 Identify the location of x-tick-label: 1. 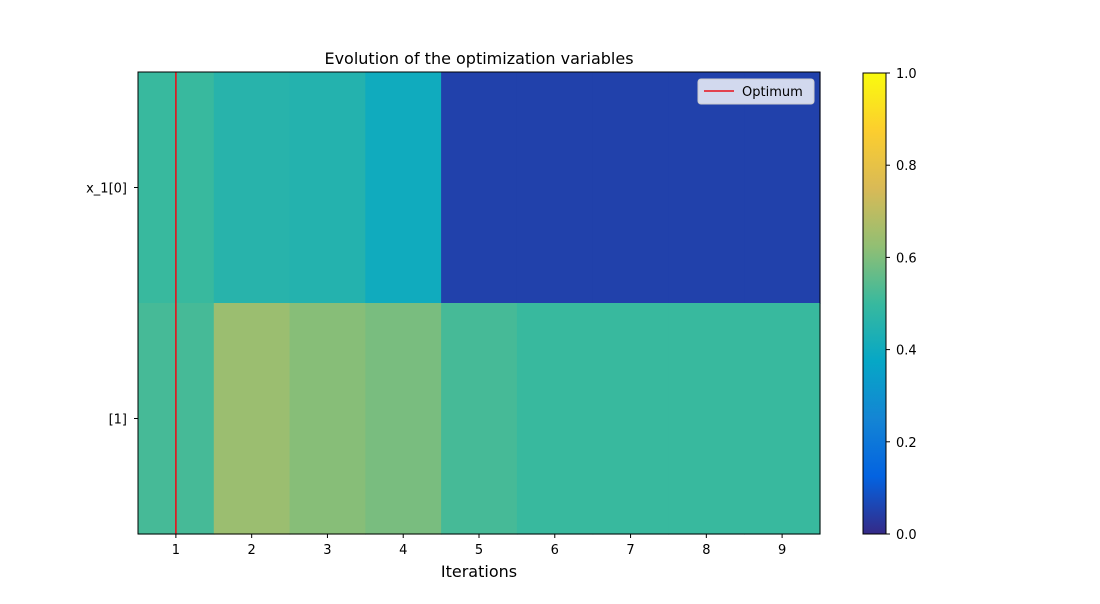
(176, 550).